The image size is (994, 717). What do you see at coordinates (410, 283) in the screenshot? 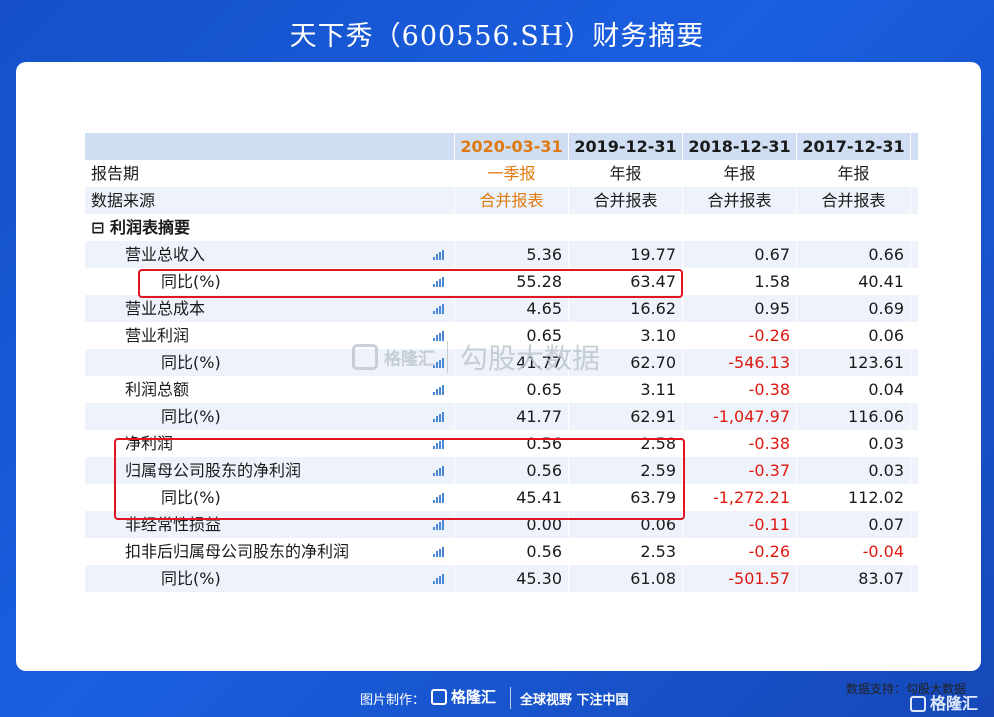
I see `highlight-box-revenue-yoy` at bounding box center [410, 283].